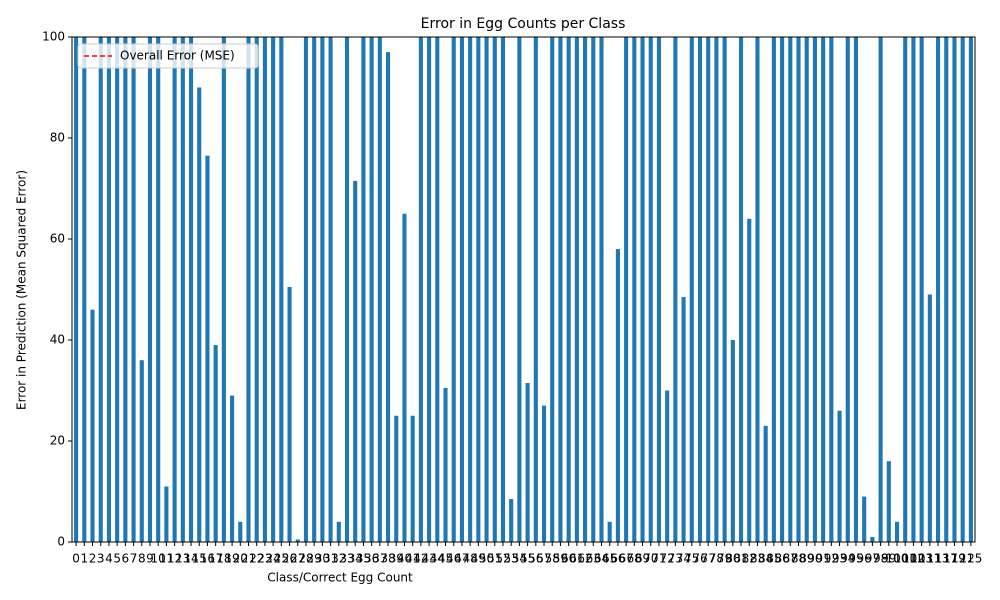 This screenshot has width=1000, height=600. I want to click on x-tick-label: 78, so click(716, 559).